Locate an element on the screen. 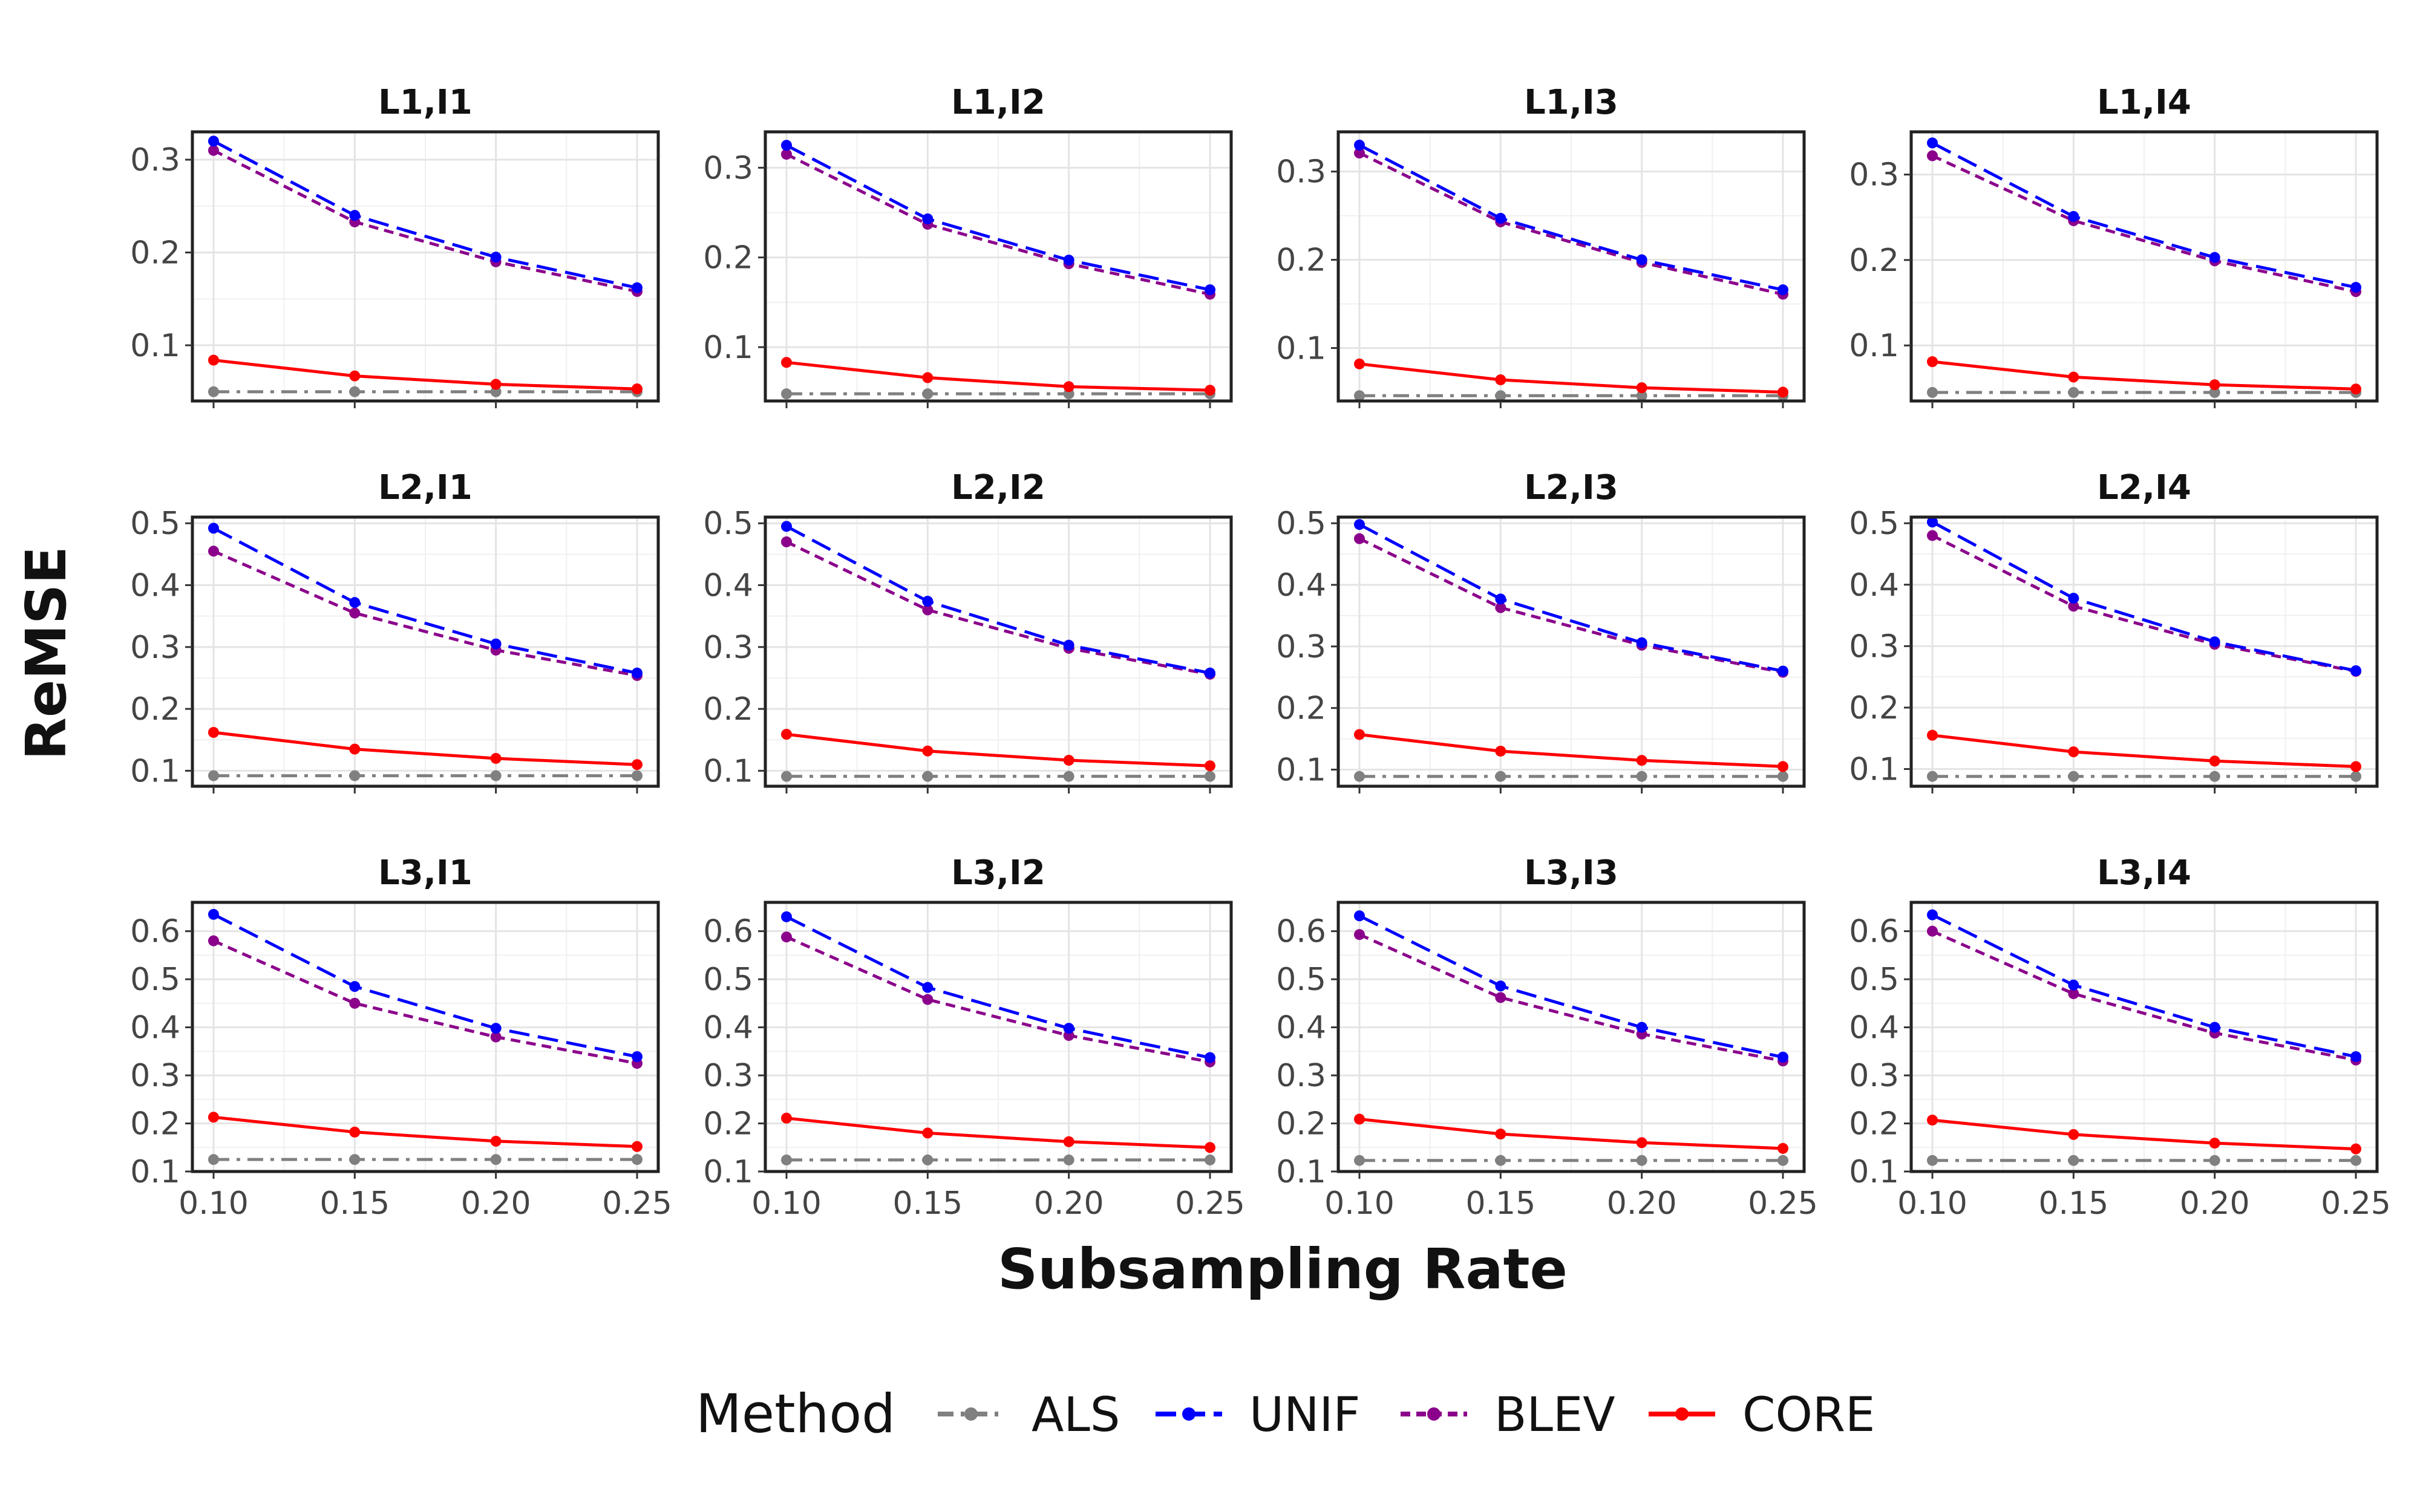 This screenshot has height=1512, width=2420. legend-items: ALS UNIF BLEV CORE is located at coordinates (1406, 1415).